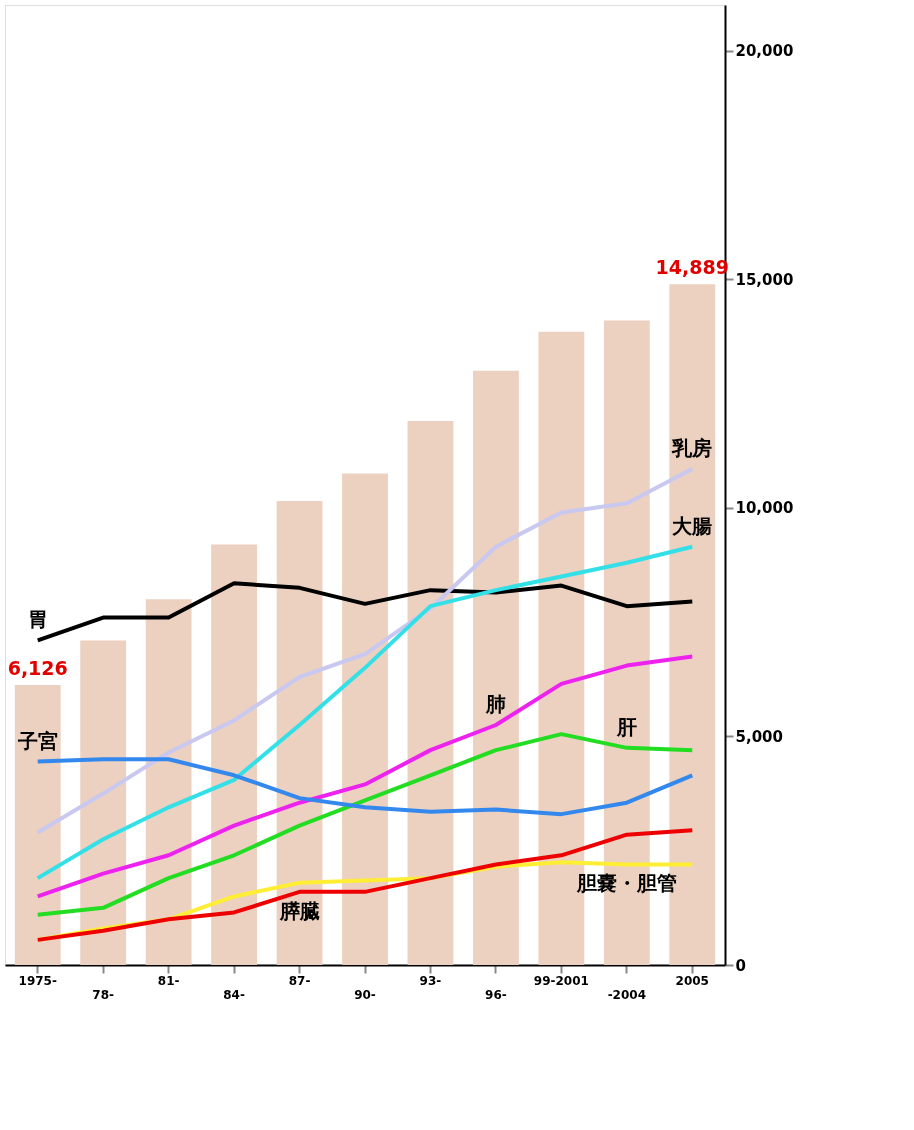 This screenshot has width=914, height=1130. I want to click on x-tick-label: 78-, so click(103, 994).